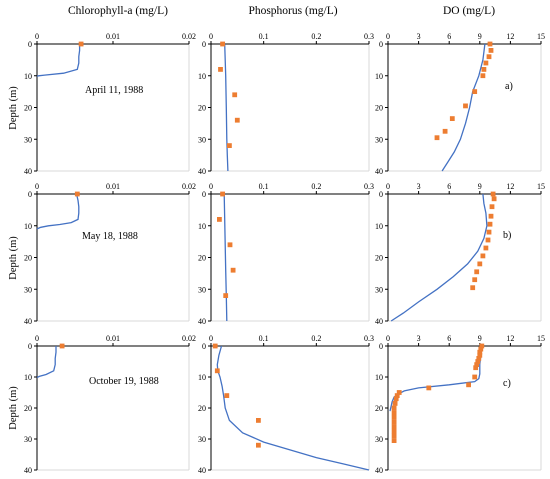 The image size is (550, 479). I want to click on do-r1-x-tick-label-2: 6, so click(449, 36).